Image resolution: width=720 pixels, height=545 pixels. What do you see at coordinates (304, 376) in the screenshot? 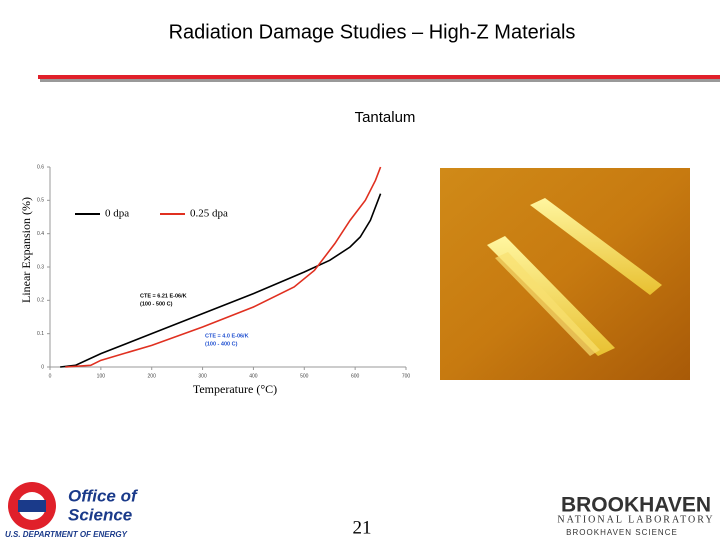
I see `x-tick-label: 500` at bounding box center [304, 376].